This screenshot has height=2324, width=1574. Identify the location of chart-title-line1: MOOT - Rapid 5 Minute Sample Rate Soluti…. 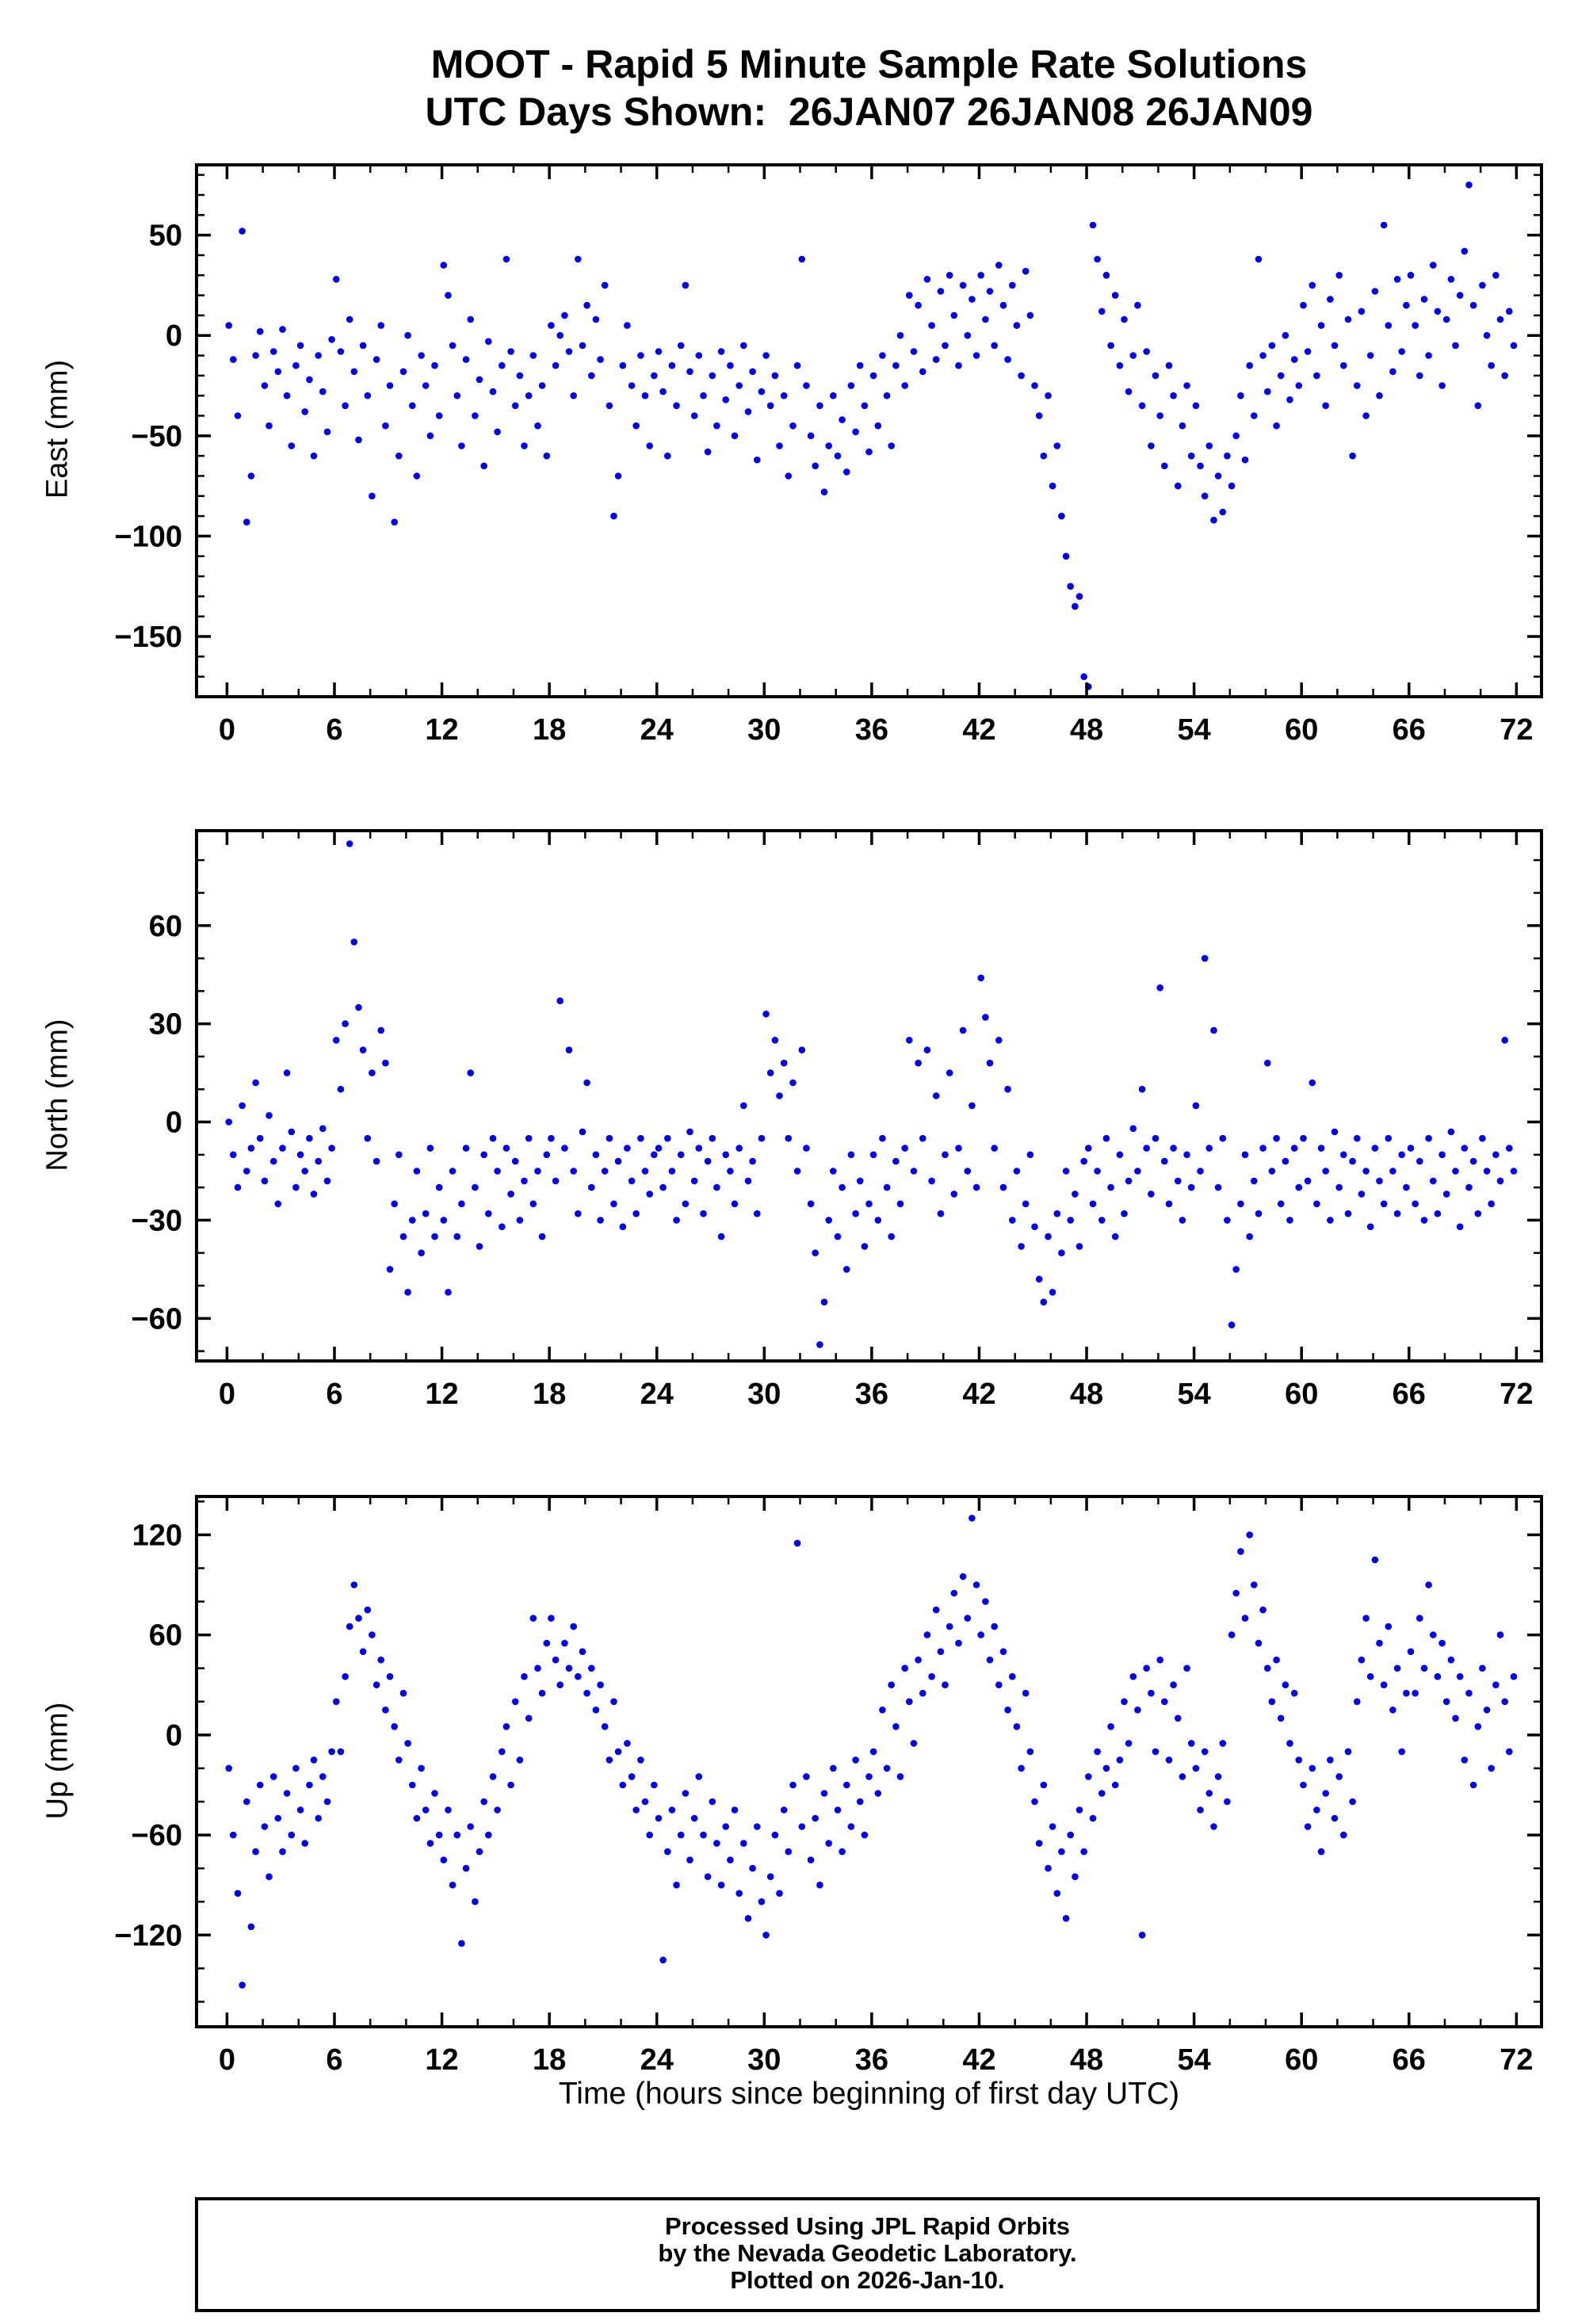
(869, 64).